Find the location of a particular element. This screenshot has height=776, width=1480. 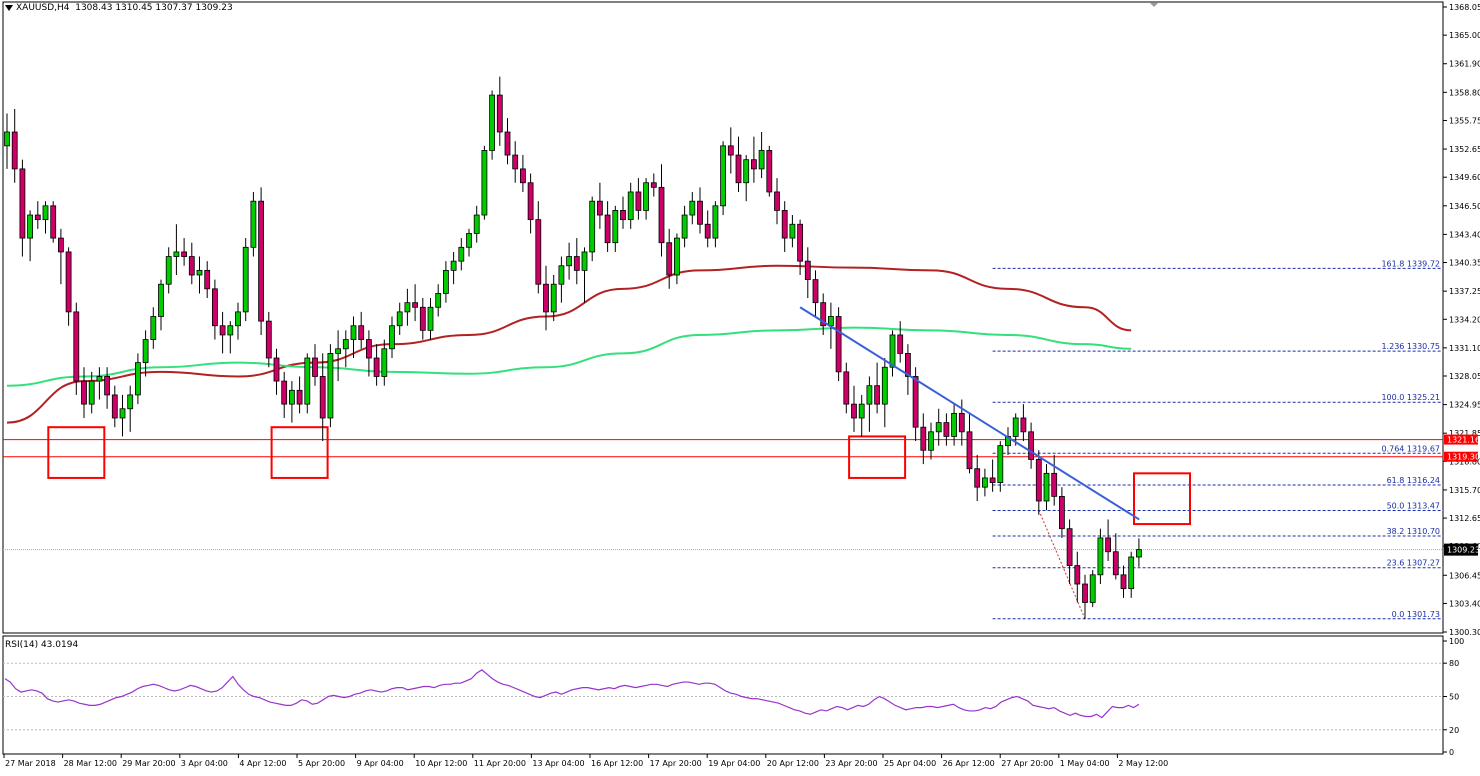

highlight-box is located at coordinates (299, 452).